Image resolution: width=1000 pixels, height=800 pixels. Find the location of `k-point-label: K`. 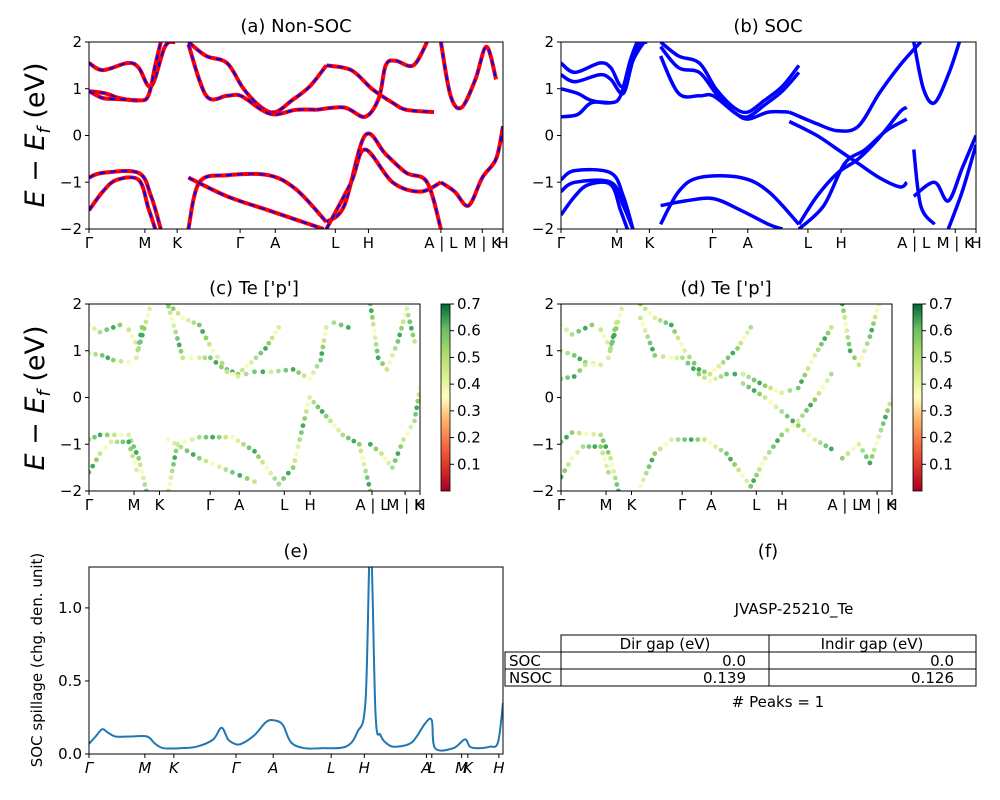

k-point-label: K is located at coordinates (160, 505).